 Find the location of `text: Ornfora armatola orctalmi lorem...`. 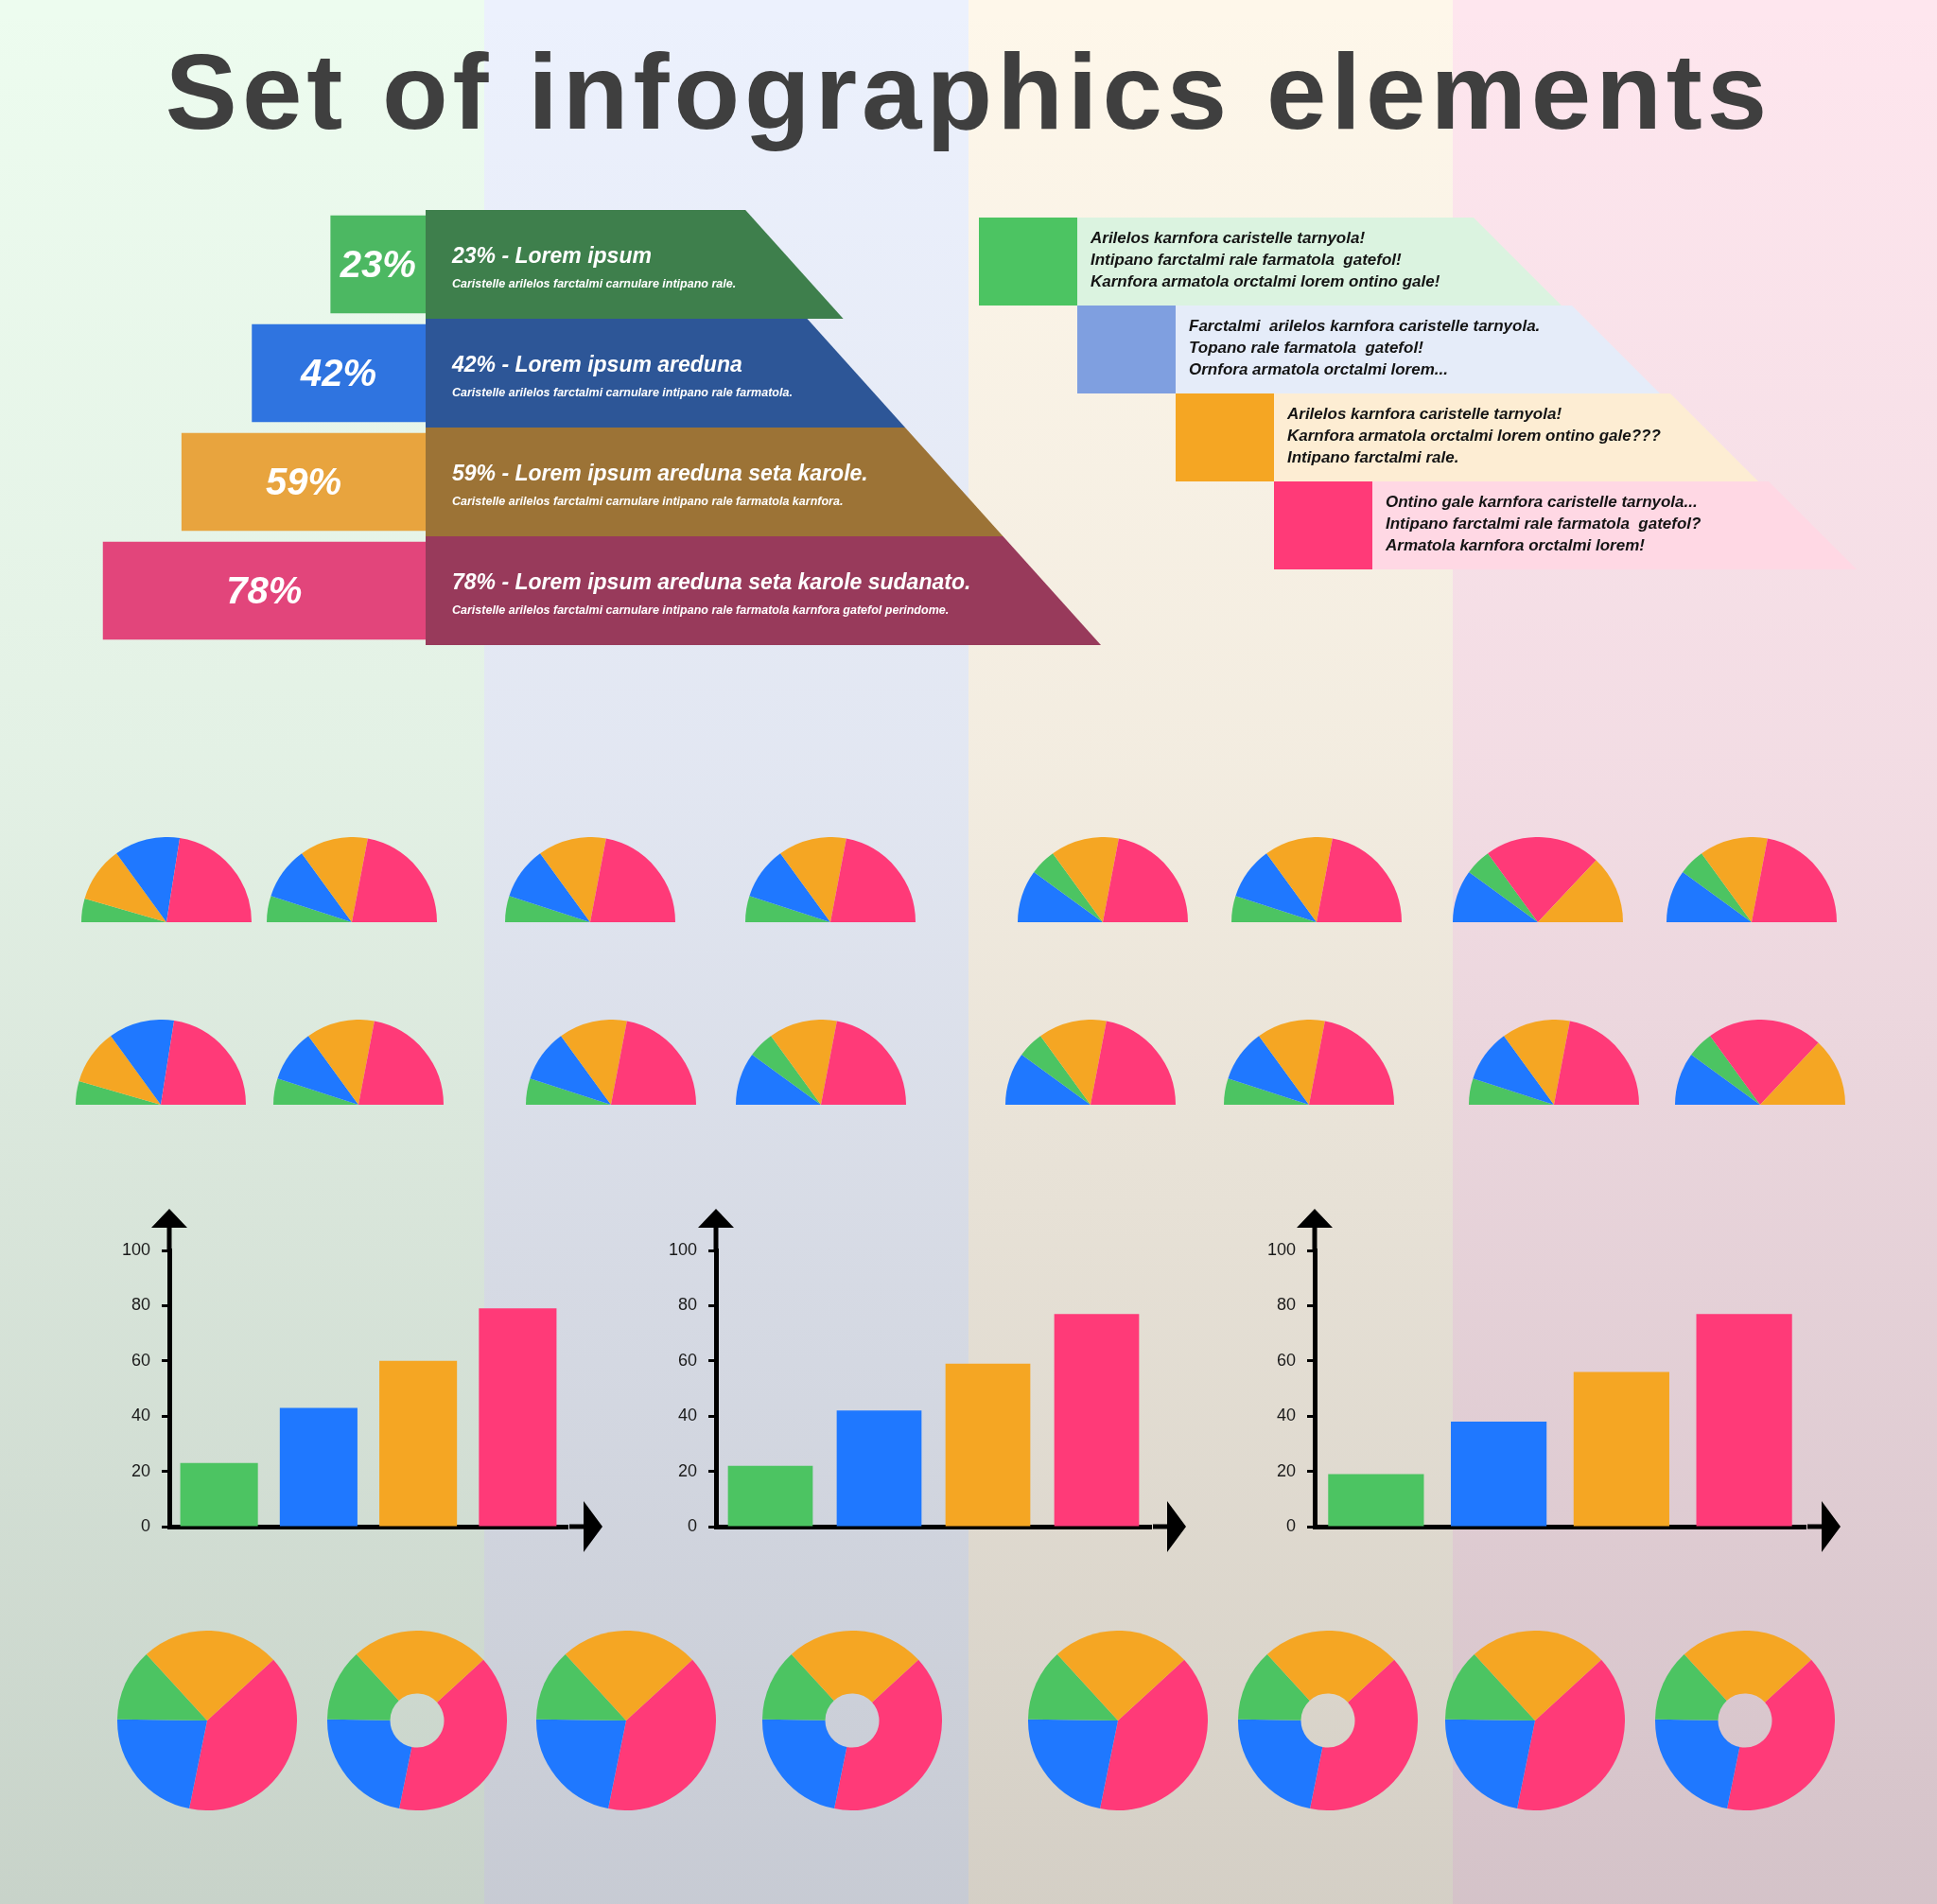

text: Ornfora armatola orctalmi lorem... is located at coordinates (1319, 369).